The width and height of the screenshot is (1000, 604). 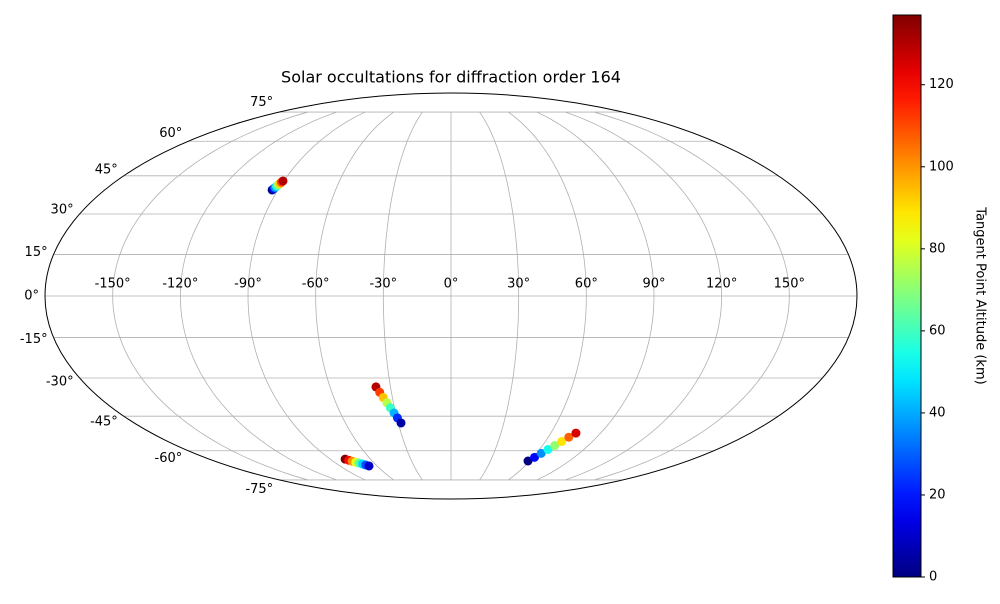 I want to click on x-tick-label: 30°, so click(x=518, y=284).